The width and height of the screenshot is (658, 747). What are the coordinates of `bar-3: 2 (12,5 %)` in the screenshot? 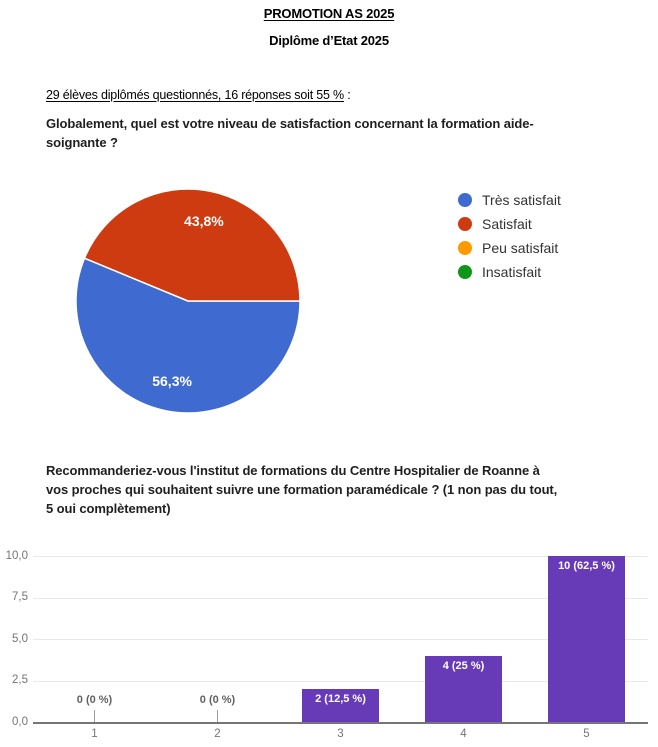 It's located at (340, 705).